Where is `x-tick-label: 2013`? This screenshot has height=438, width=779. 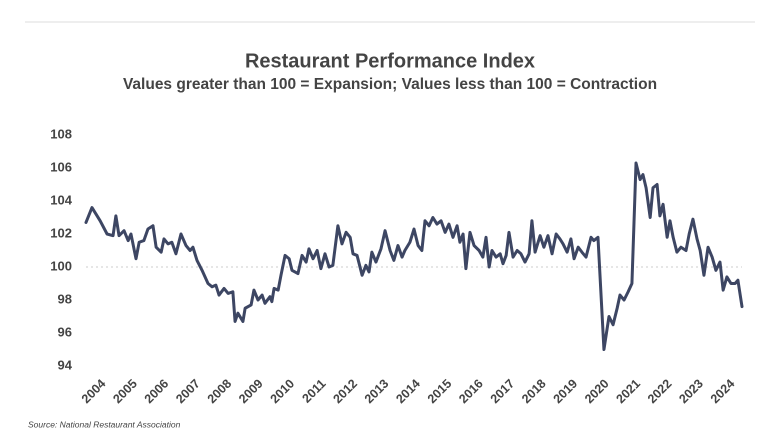
x-tick-label: 2013 is located at coordinates (377, 392).